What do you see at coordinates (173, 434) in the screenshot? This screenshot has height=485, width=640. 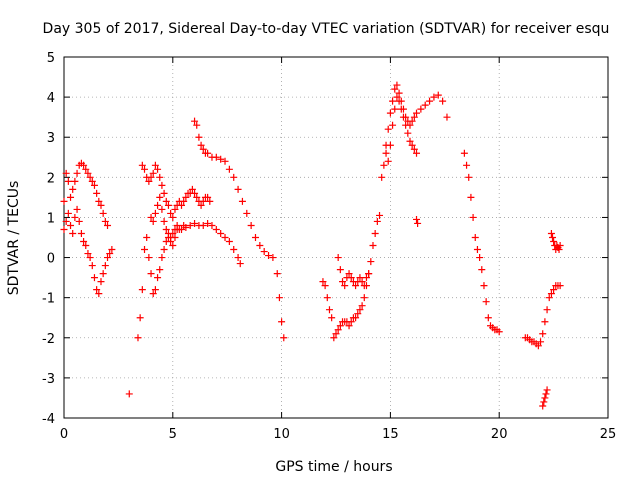 I see `x-tick-label: 5` at bounding box center [173, 434].